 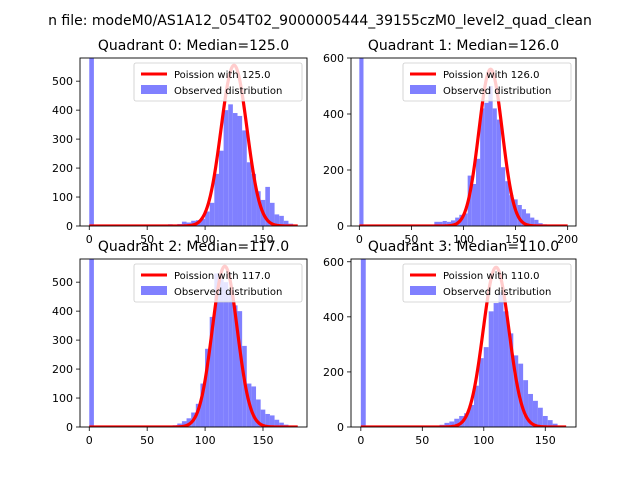 What do you see at coordinates (491, 276) in the screenshot?
I see `legend-label: Poission with 110.0` at bounding box center [491, 276].